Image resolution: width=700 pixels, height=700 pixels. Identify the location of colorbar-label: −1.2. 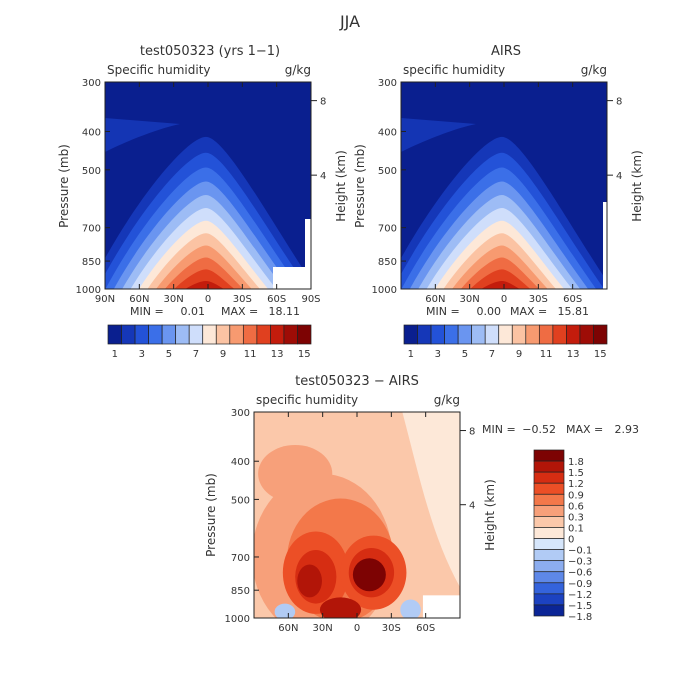
(580, 595).